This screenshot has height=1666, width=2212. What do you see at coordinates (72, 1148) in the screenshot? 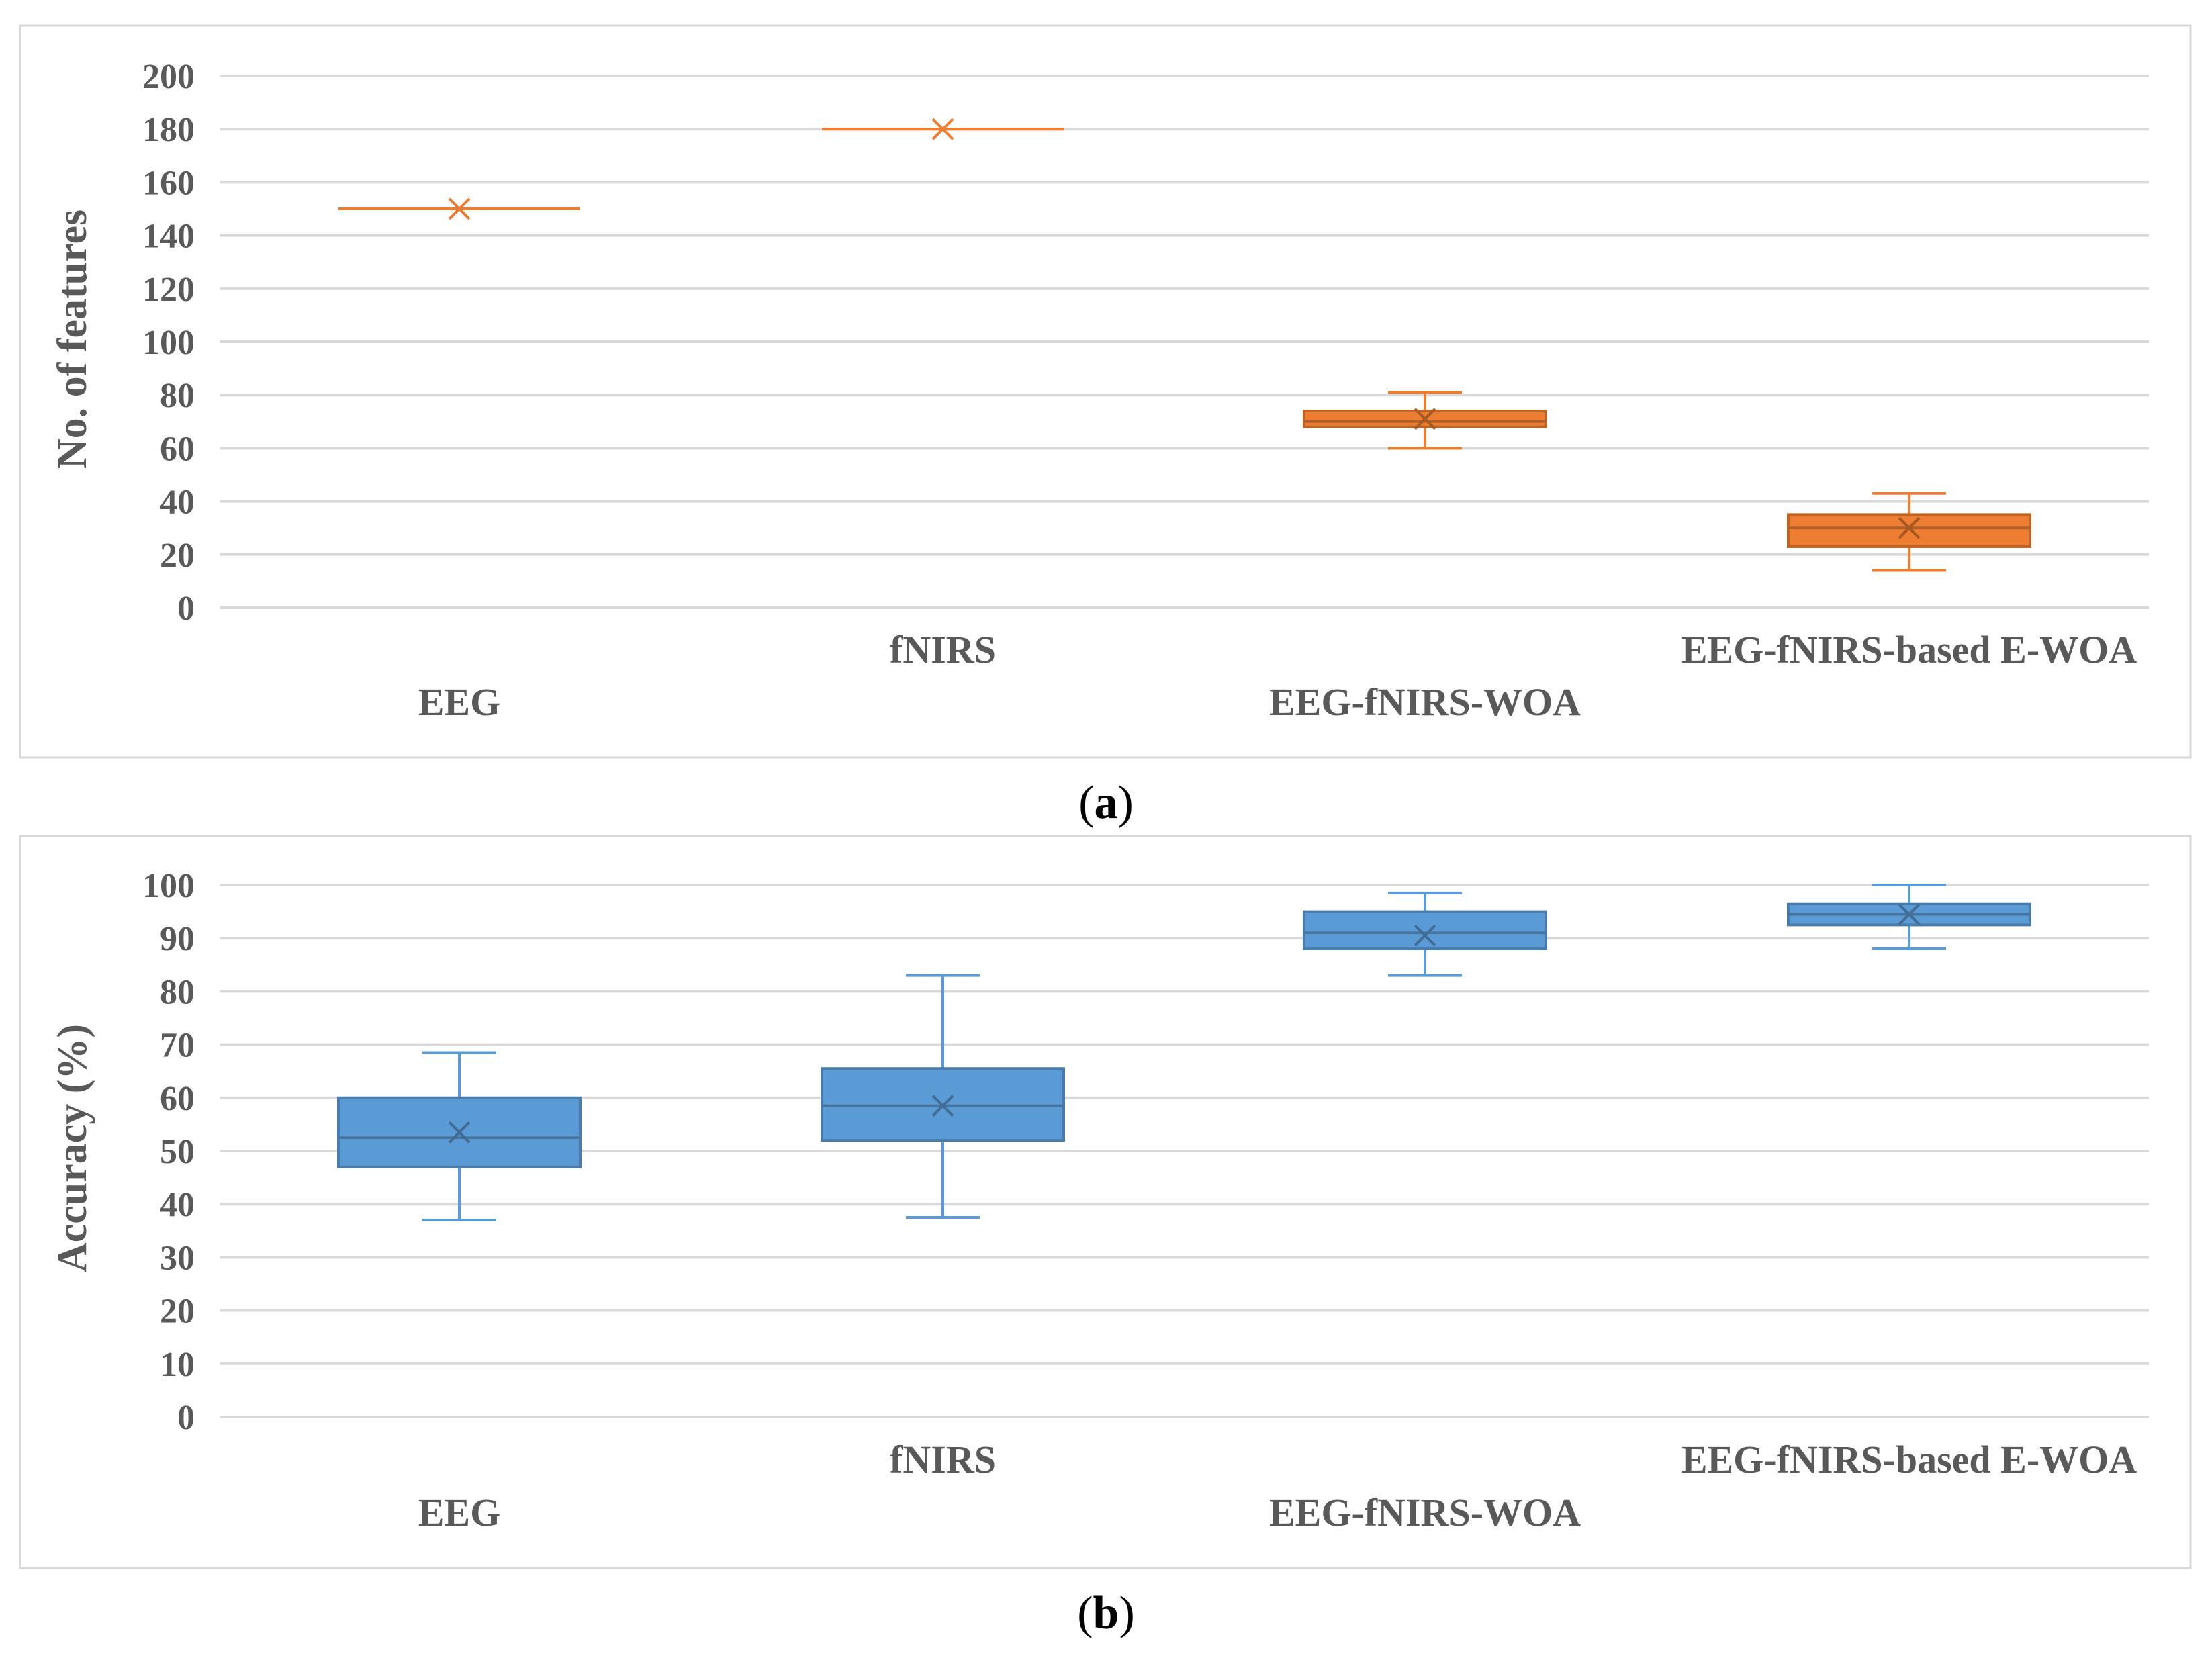
I see `panel-b-y-axis-label: Accuracy (%)` at bounding box center [72, 1148].